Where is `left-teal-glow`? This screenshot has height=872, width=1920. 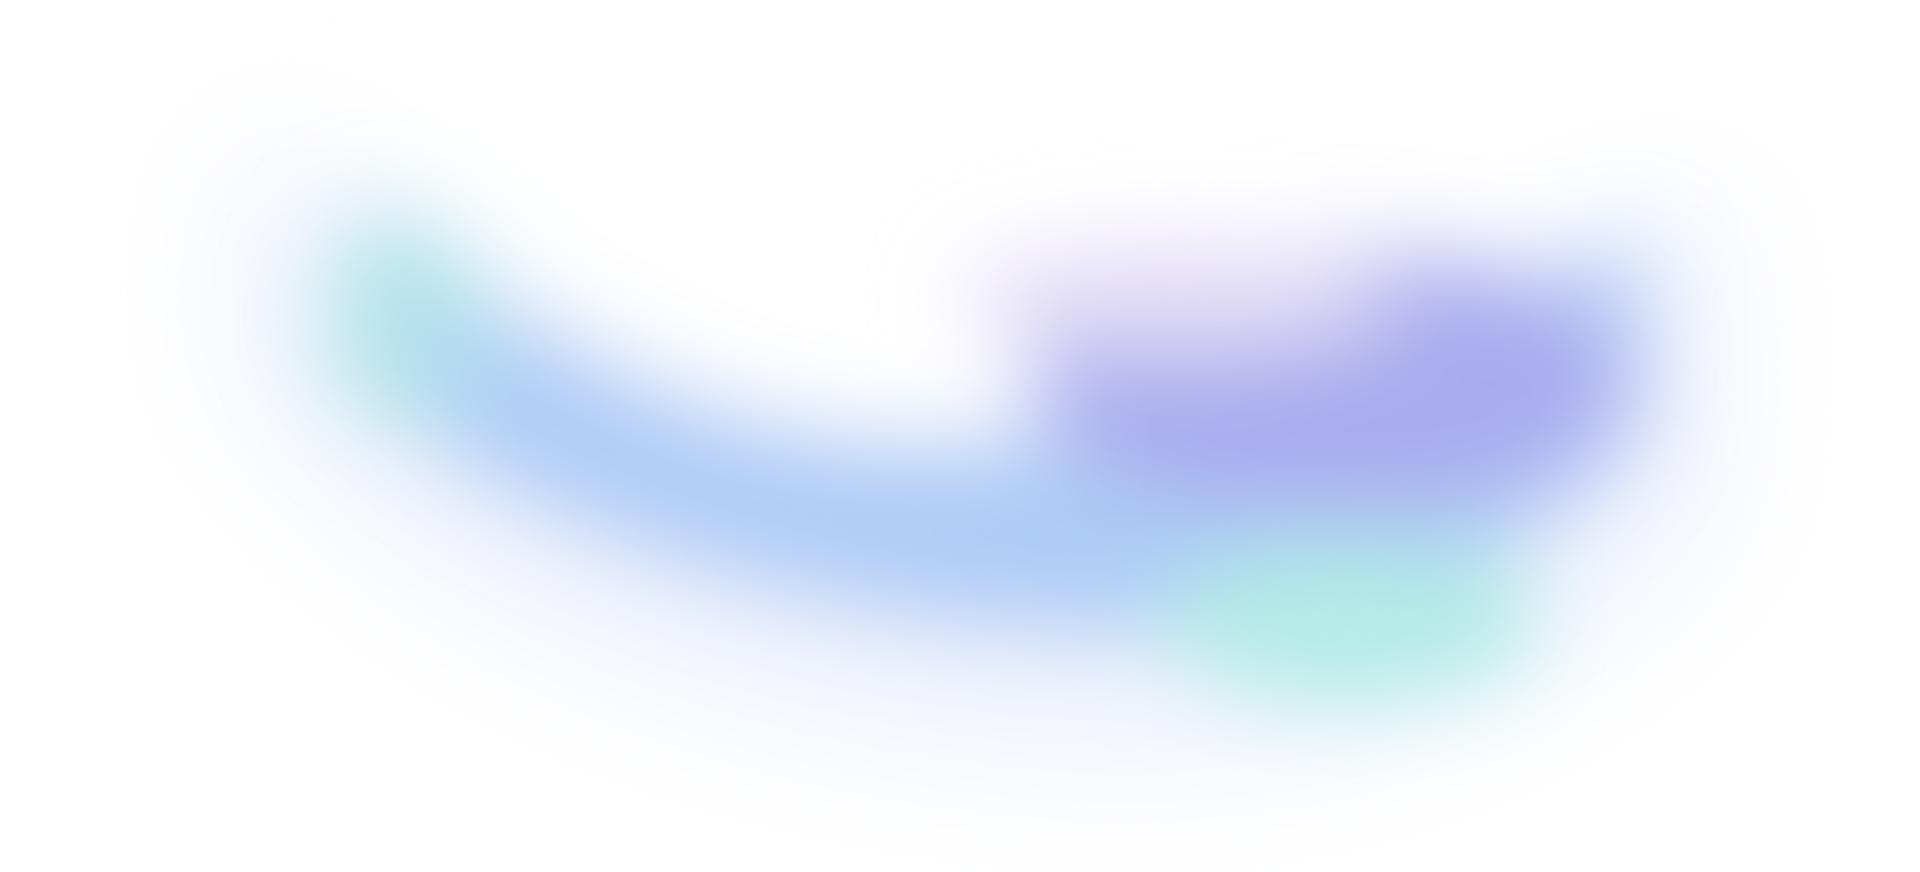
left-teal-glow is located at coordinates (400, 320).